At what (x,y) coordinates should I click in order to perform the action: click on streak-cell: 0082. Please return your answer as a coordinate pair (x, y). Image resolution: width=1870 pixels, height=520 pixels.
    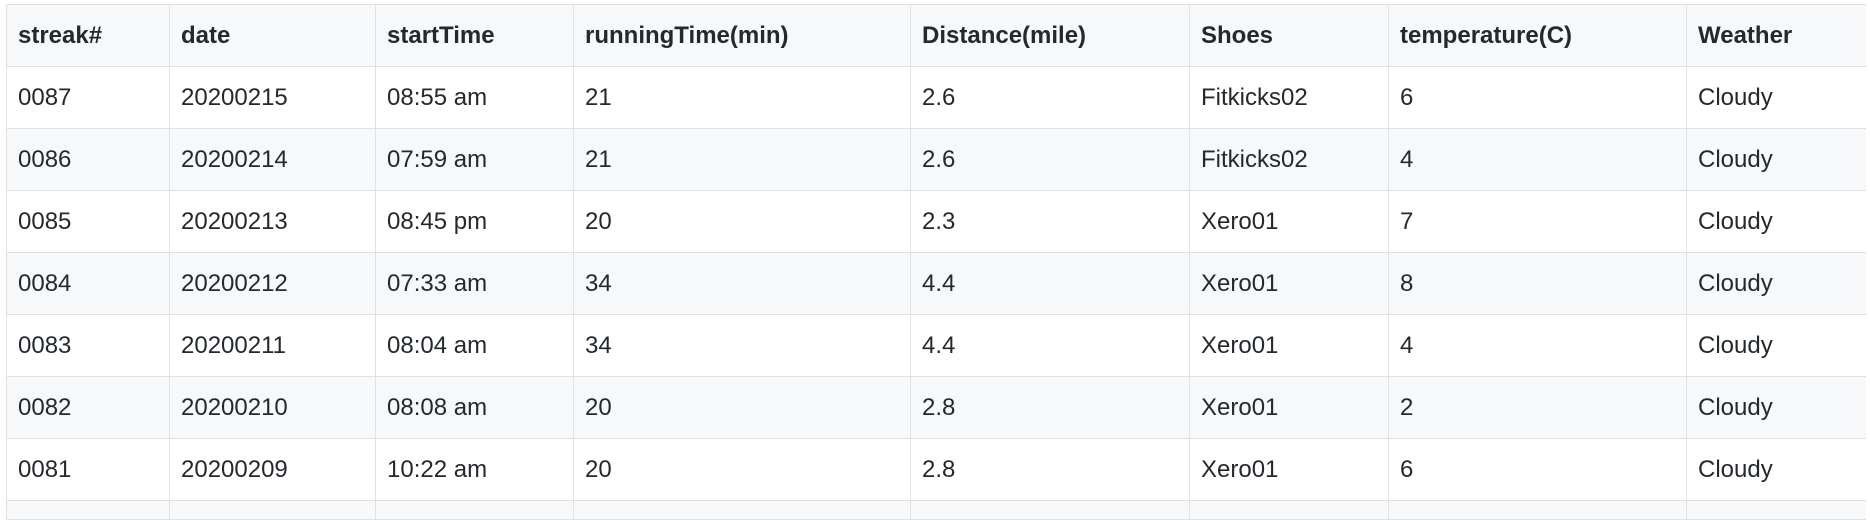
    Looking at the image, I should click on (88, 407).